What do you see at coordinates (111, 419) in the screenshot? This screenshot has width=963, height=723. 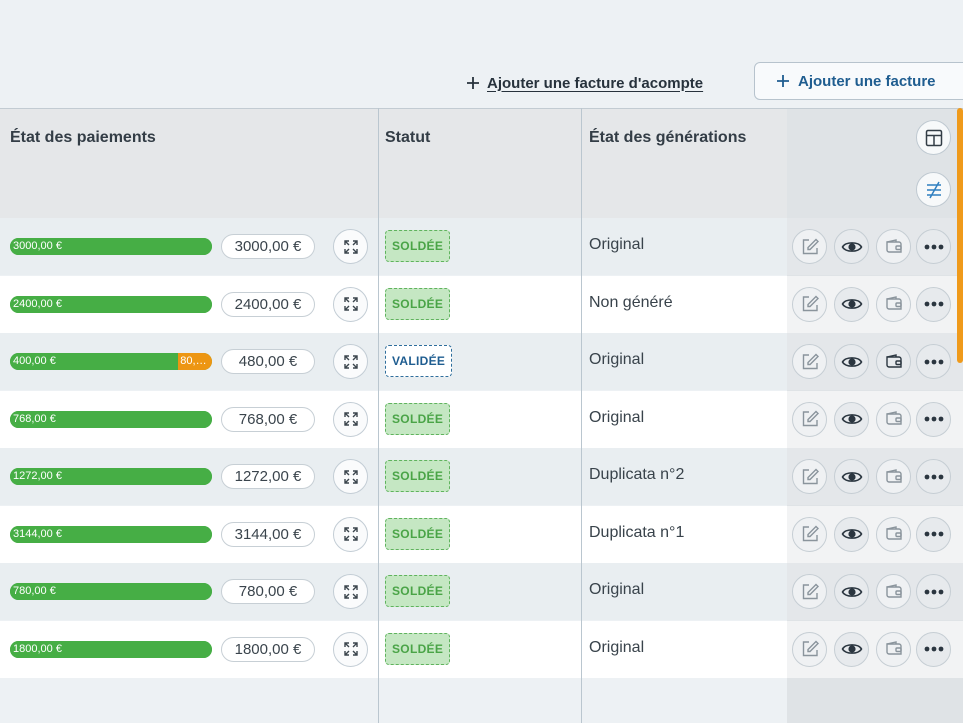 I see `paid-amount-segment: 768,00 €` at bounding box center [111, 419].